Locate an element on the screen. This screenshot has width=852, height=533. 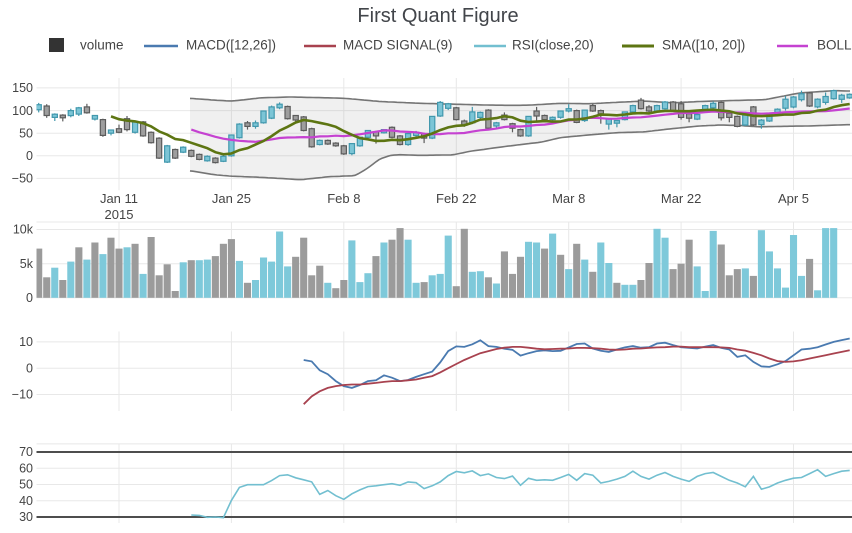
svg-text: 30 is located at coordinates (26, 517).